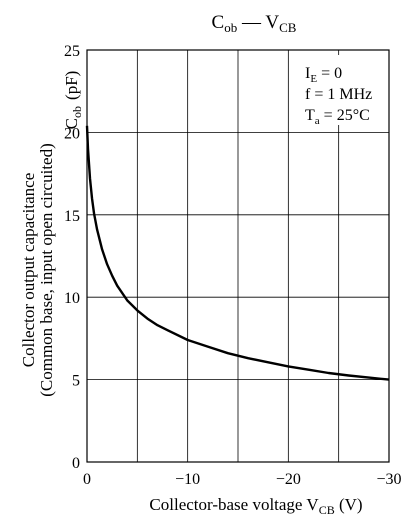 The width and height of the screenshot is (412, 524). I want to click on annotation-line: Ta = 25°C, so click(337, 117).